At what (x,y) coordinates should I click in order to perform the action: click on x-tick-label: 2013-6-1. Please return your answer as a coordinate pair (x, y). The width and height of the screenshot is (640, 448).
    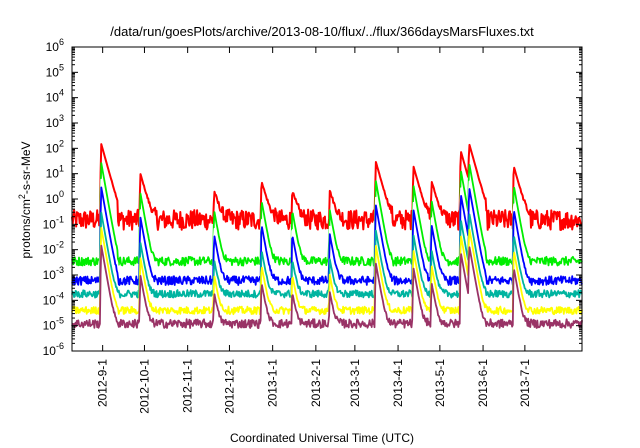
    Looking at the image, I should click on (483, 383).